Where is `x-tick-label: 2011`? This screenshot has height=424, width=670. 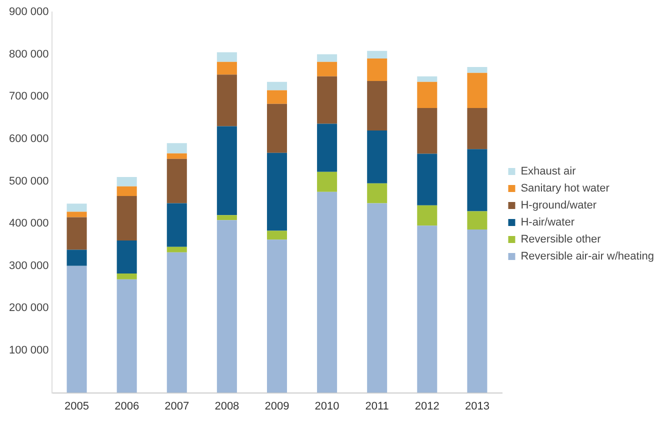 x-tick-label: 2011 is located at coordinates (377, 406).